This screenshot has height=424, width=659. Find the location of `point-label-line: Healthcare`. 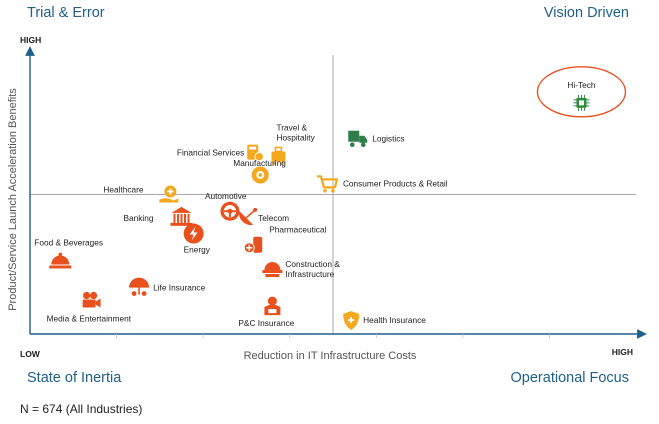

point-label-line: Healthcare is located at coordinates (123, 190).